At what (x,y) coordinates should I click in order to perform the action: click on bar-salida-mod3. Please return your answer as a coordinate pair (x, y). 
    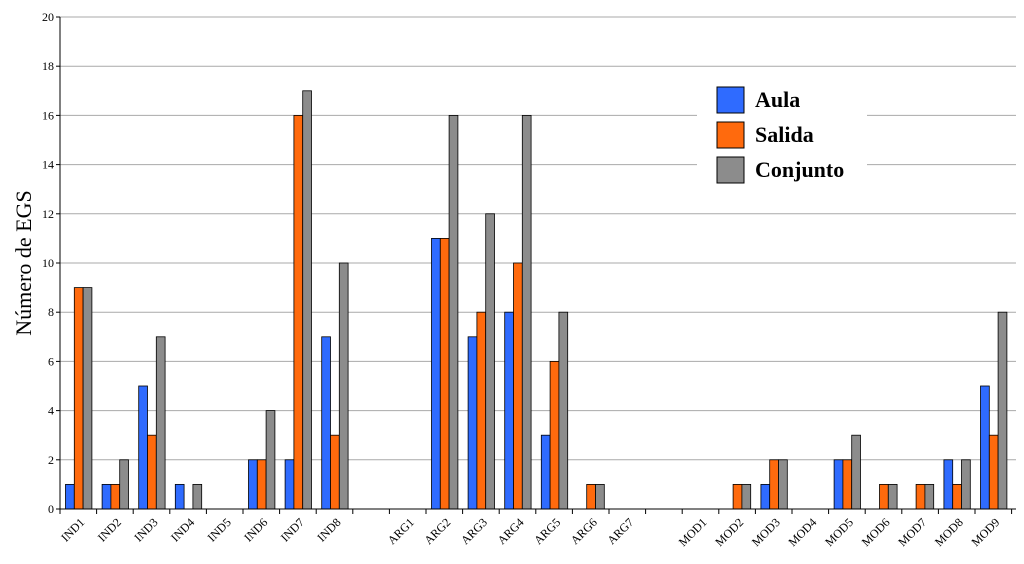
    Looking at the image, I should click on (774, 484).